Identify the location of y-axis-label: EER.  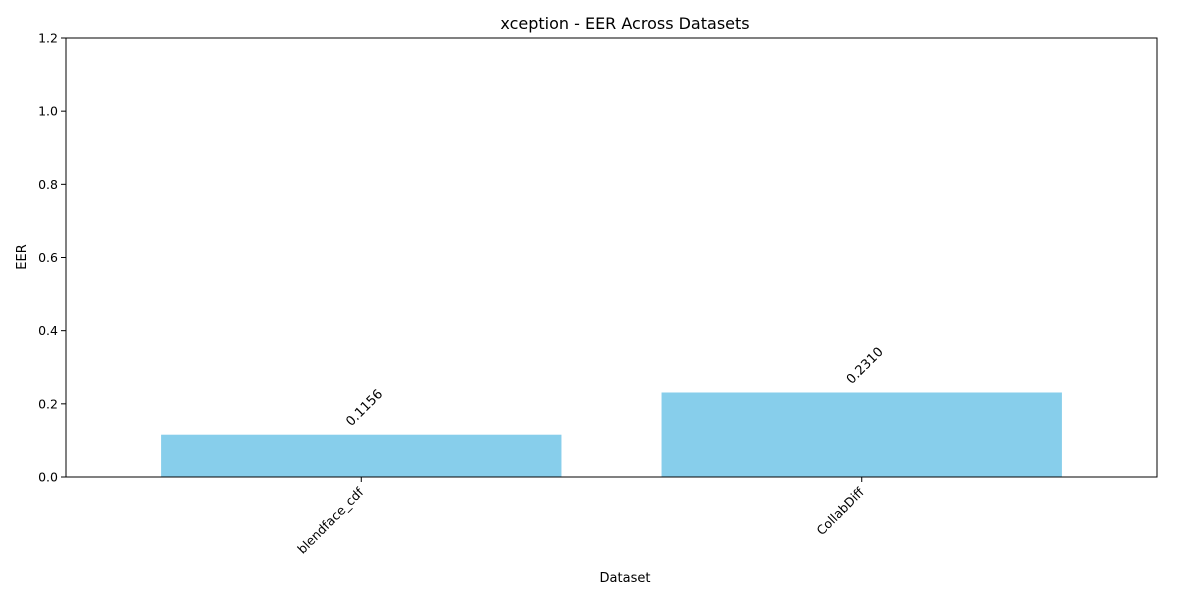
(22, 256).